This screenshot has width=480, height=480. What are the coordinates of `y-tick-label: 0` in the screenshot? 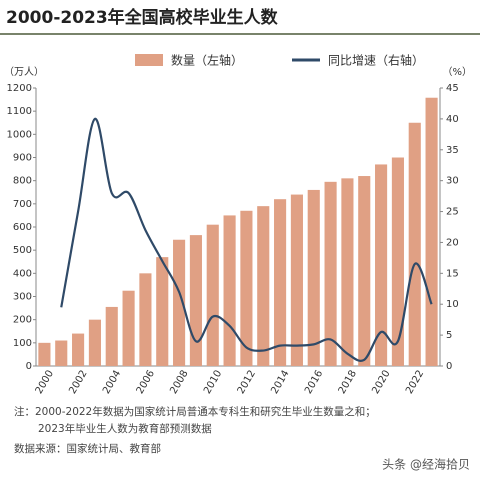 It's located at (29, 366).